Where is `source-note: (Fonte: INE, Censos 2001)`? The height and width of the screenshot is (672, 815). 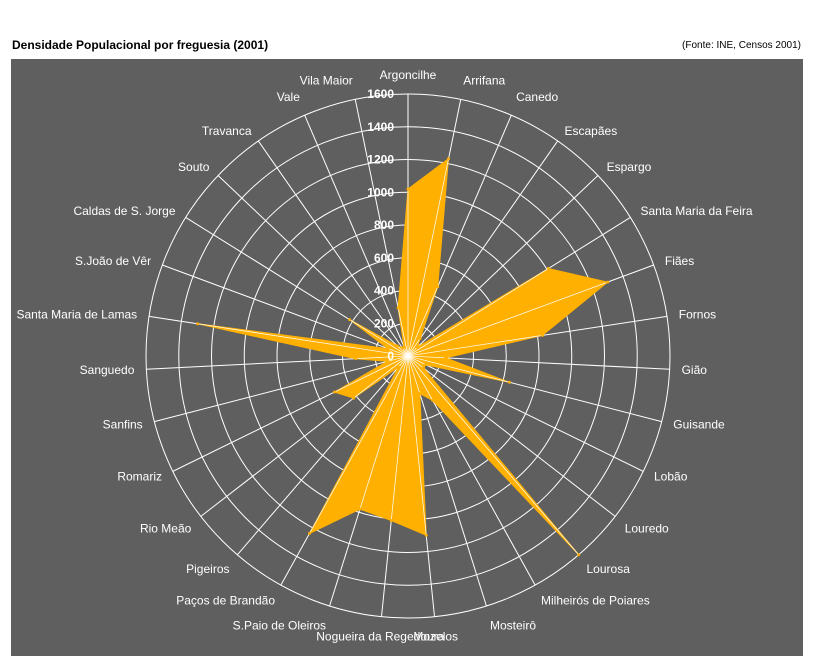 source-note: (Fonte: INE, Censos 2001) is located at coordinates (741, 45).